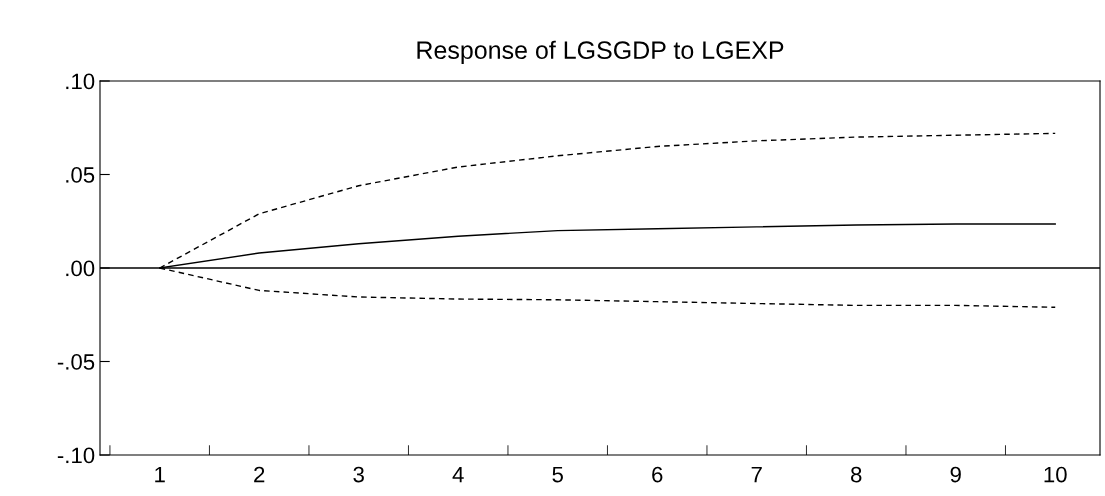  Describe the element at coordinates (756, 474) in the screenshot. I see `x-tick-label: 7` at that location.